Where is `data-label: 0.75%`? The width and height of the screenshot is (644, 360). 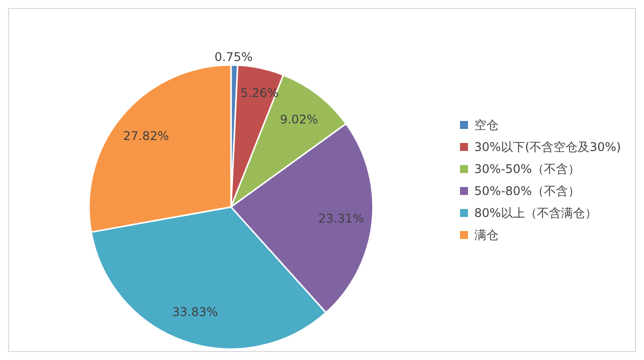
data-label: 0.75% is located at coordinates (233, 57).